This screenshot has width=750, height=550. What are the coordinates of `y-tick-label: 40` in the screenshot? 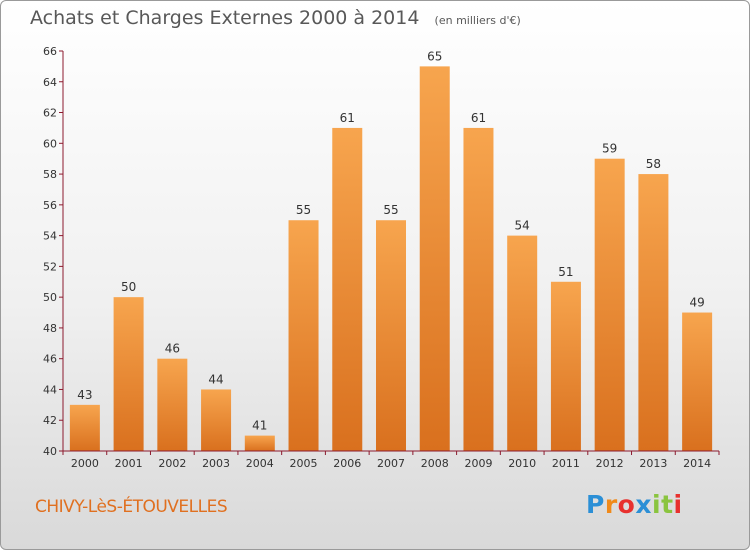 It's located at (50, 451).